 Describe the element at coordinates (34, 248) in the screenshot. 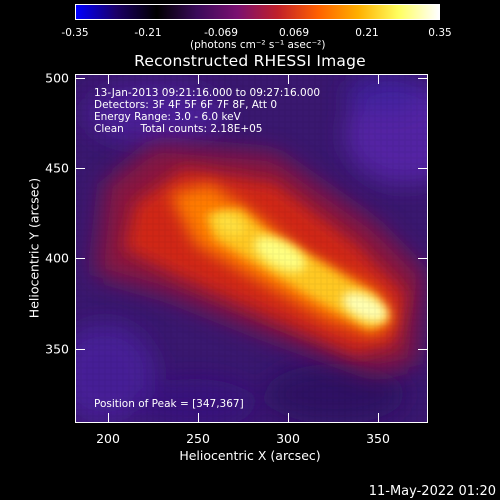

I see `y-axis-title: Heliocentric Y (arcsec)` at that location.